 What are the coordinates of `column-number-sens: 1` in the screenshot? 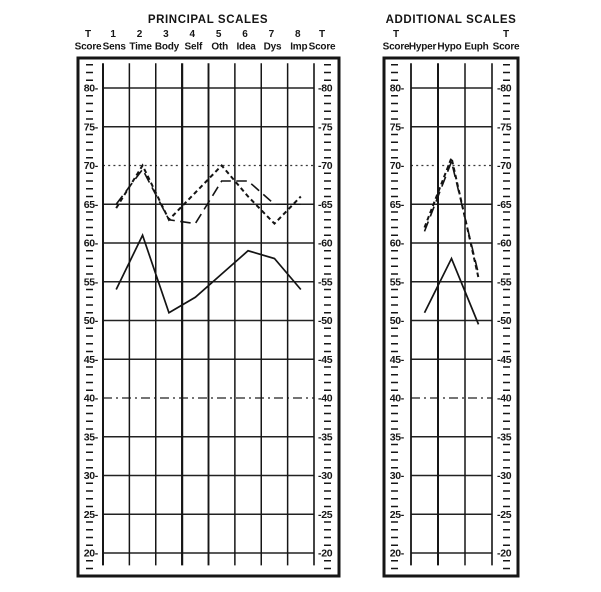 It's located at (113, 34).